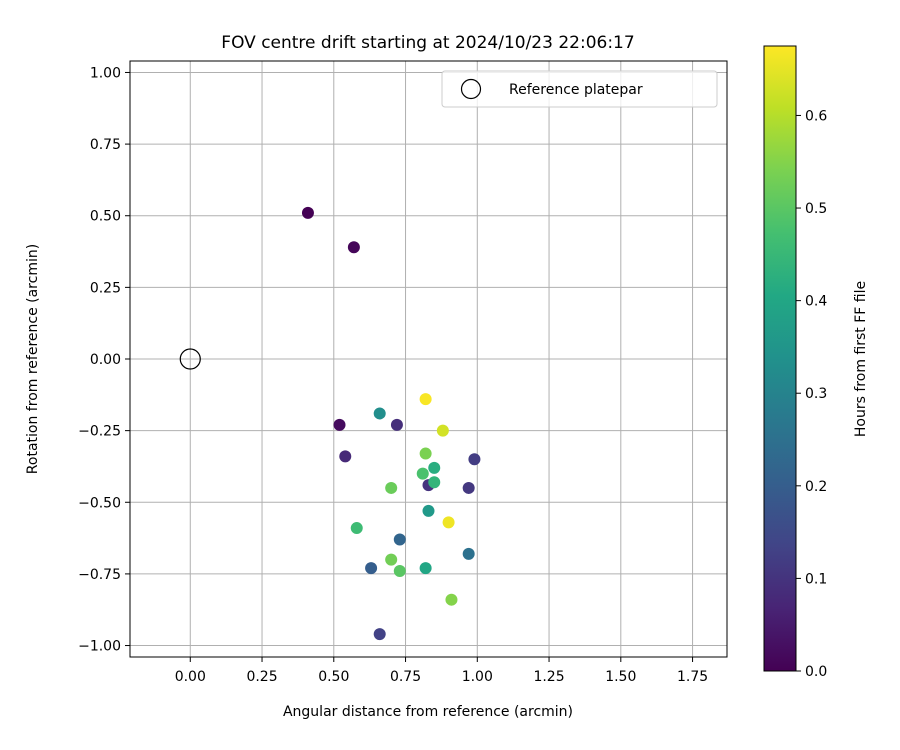  What do you see at coordinates (99, 503) in the screenshot?
I see `y-tick-label: −0.50` at bounding box center [99, 503].